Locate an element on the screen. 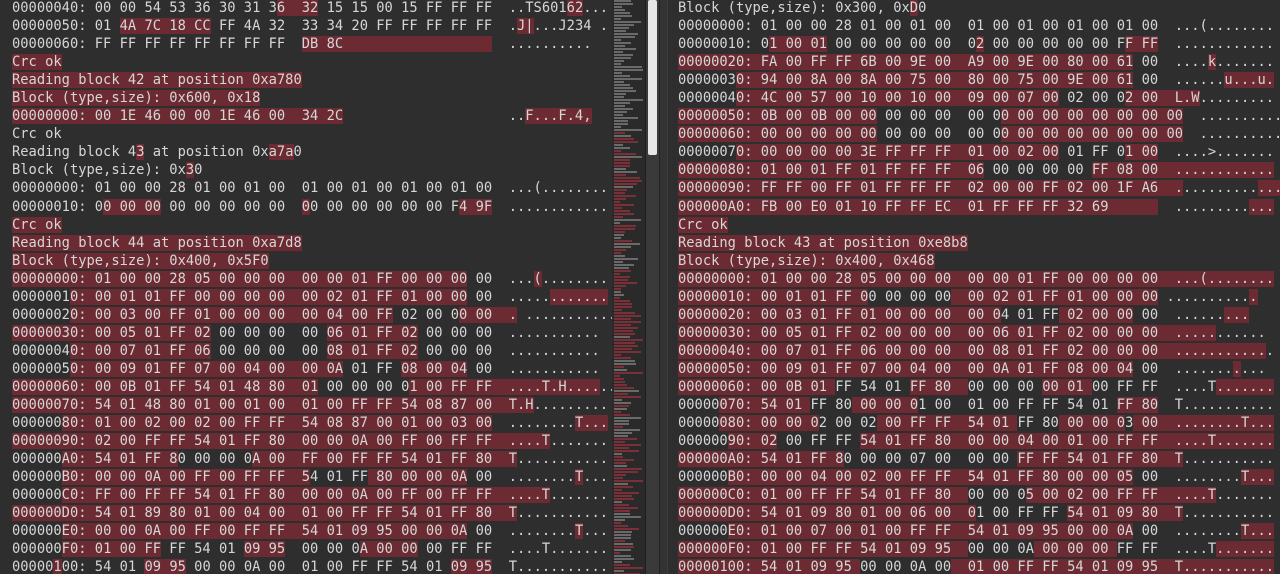 The width and height of the screenshot is (1280, 574). text-segment: Block (type,size): 0x is located at coordinates (99, 170).